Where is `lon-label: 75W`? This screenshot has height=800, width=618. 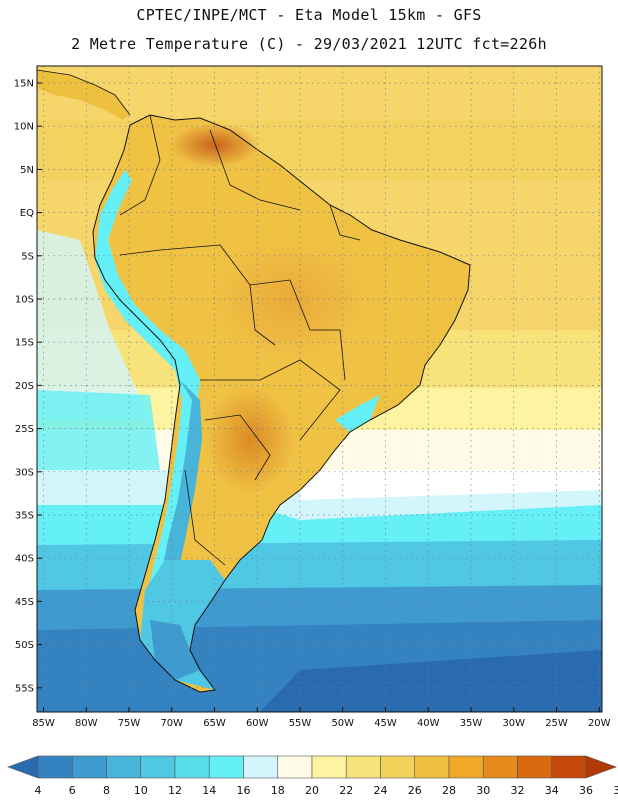 lon-label: 75W is located at coordinates (129, 723).